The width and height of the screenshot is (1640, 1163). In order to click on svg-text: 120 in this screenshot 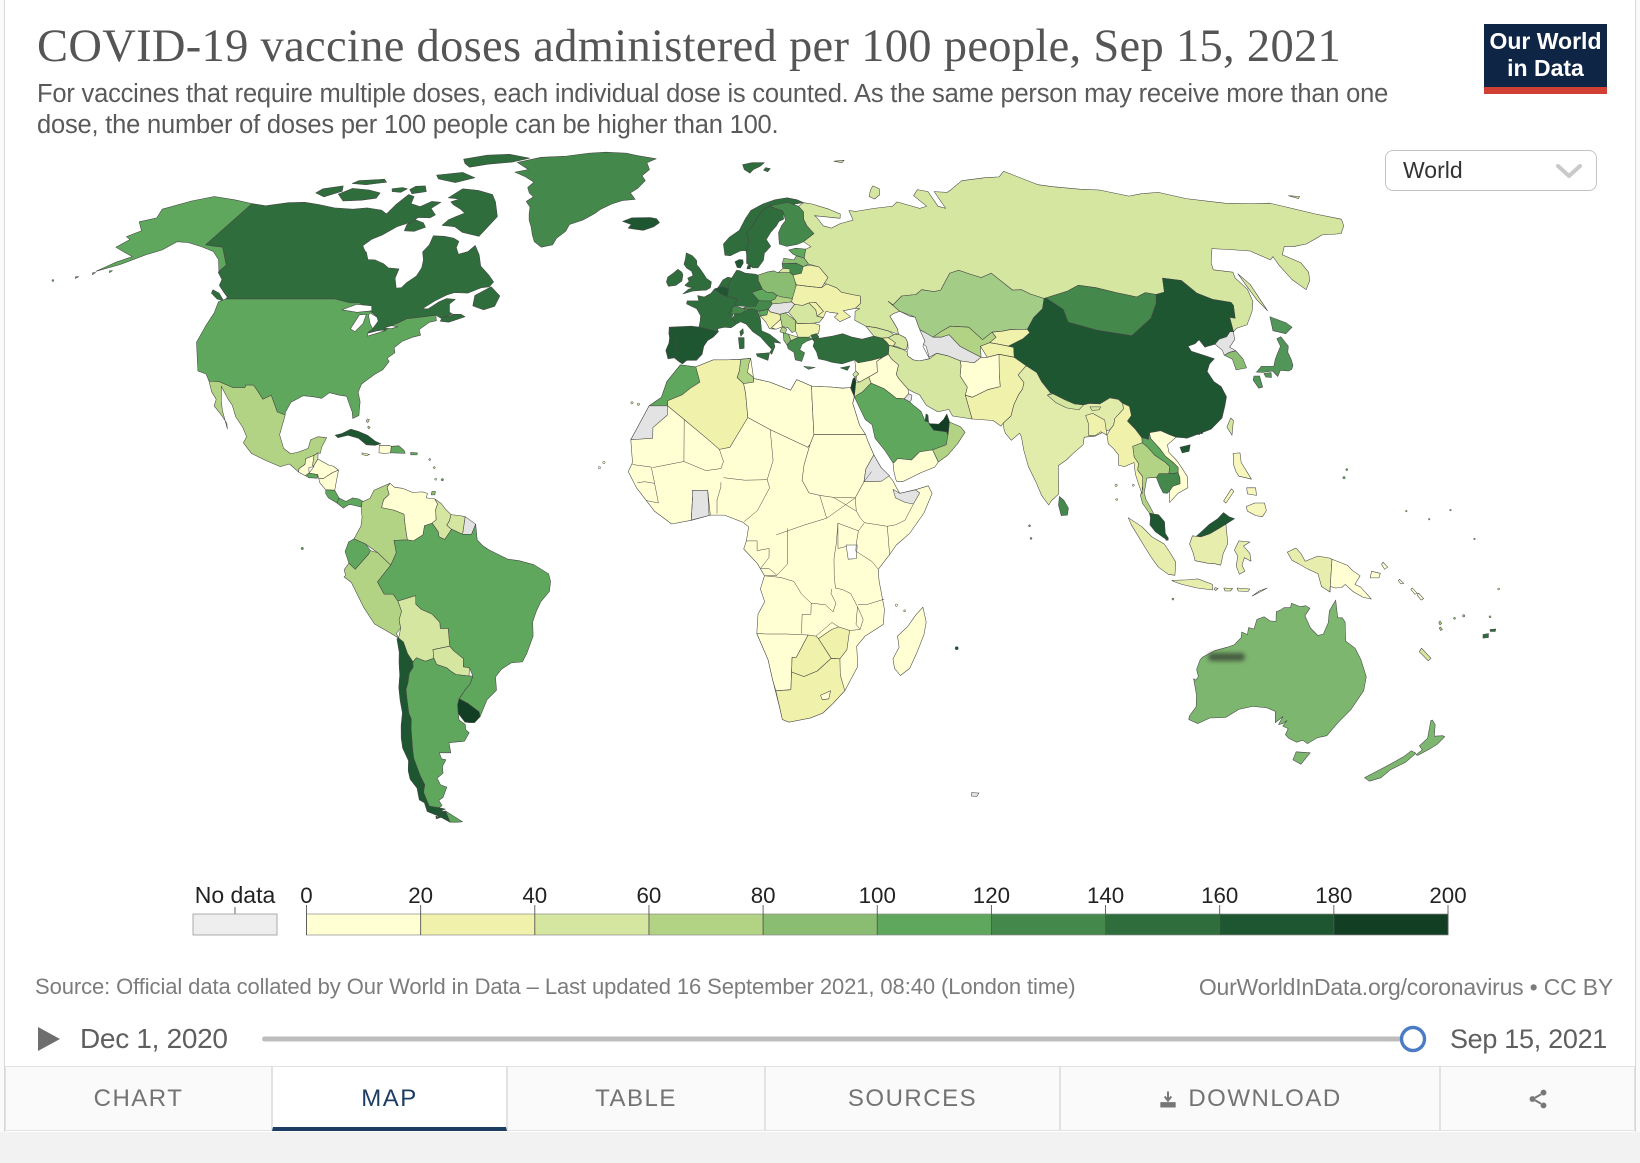, I will do `click(991, 895)`.